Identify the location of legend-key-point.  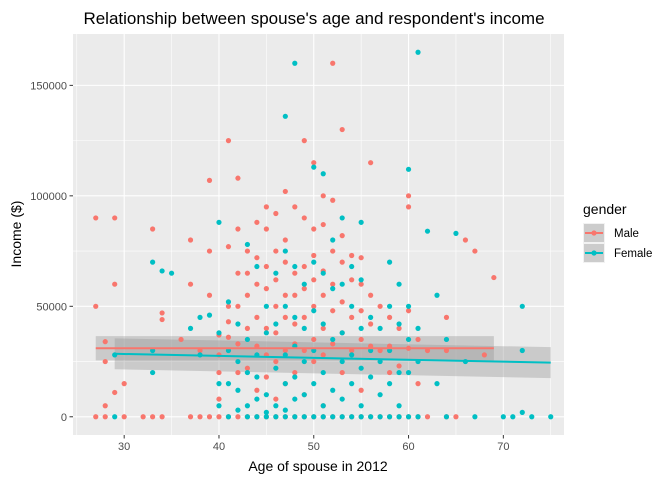
(594, 233).